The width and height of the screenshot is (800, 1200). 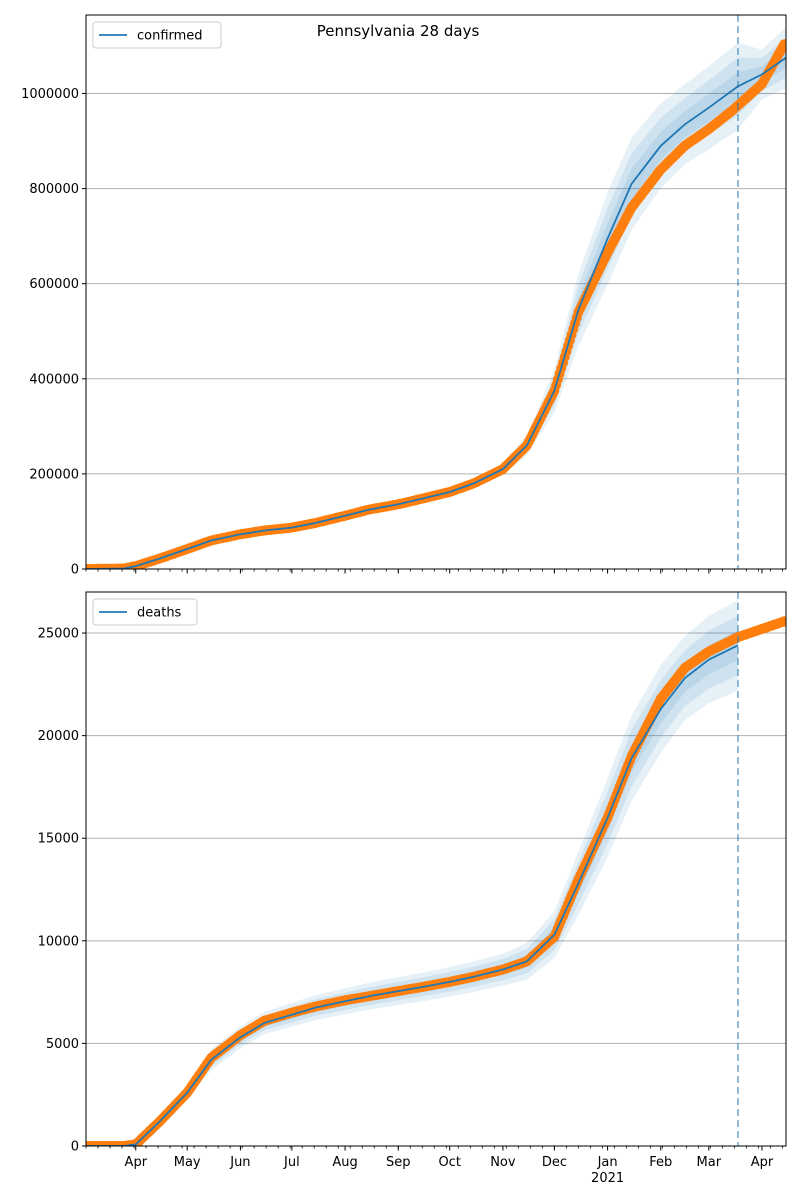 I want to click on x-tick-label: Mar, so click(x=709, y=1162).